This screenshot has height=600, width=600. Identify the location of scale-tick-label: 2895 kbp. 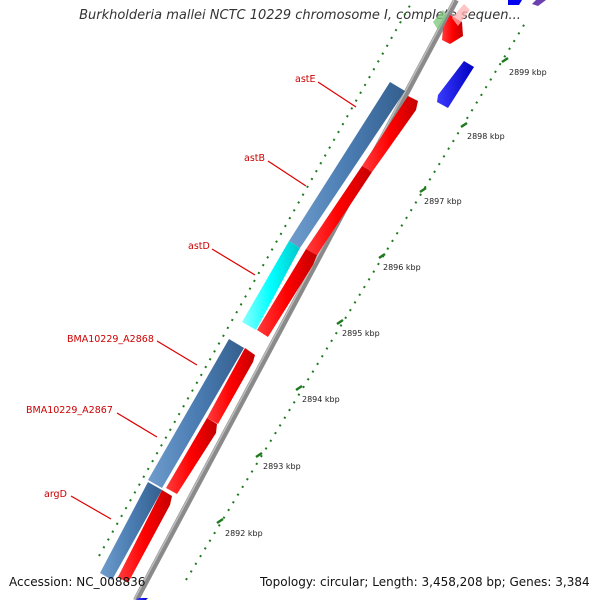
(361, 333).